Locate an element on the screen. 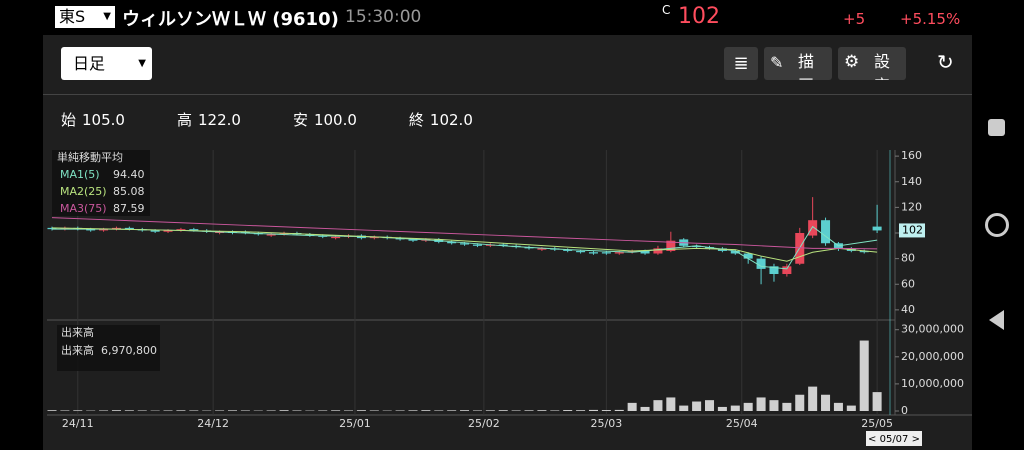 This screenshot has height=450, width=1024. legend-box is located at coordinates (108, 348).